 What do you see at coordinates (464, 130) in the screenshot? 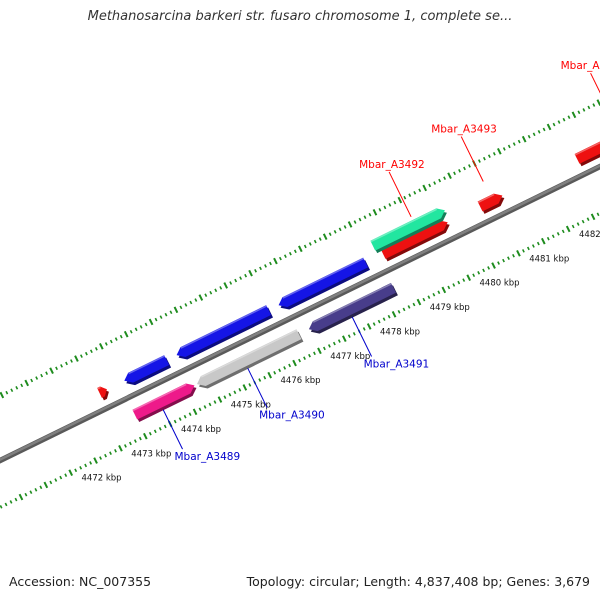
I see `gene-label-text: Mbar_A3493` at bounding box center [464, 130].